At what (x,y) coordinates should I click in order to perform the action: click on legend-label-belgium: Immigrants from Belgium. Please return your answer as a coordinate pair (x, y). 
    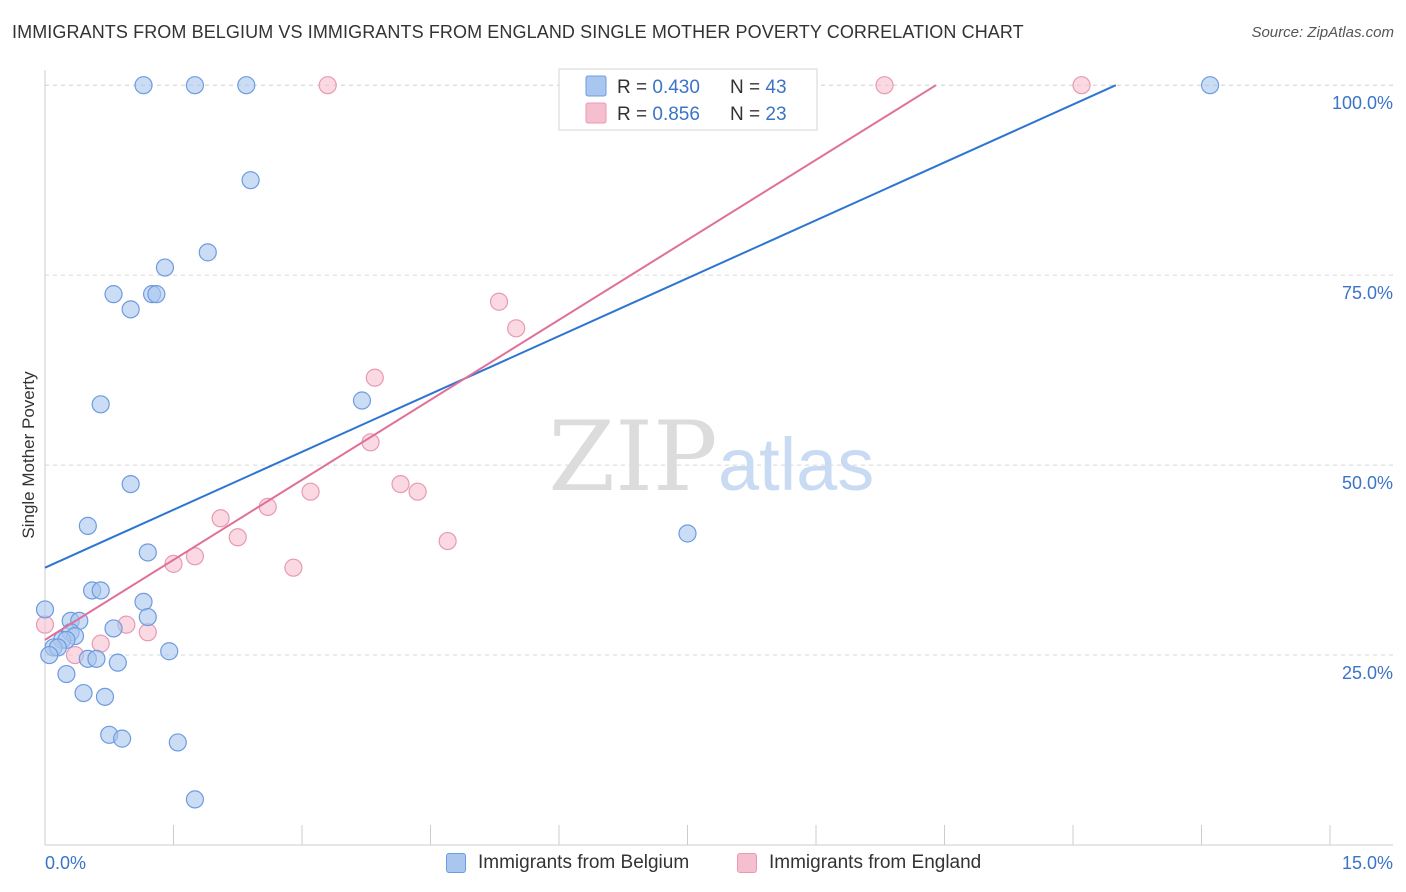
    Looking at the image, I should click on (584, 862).